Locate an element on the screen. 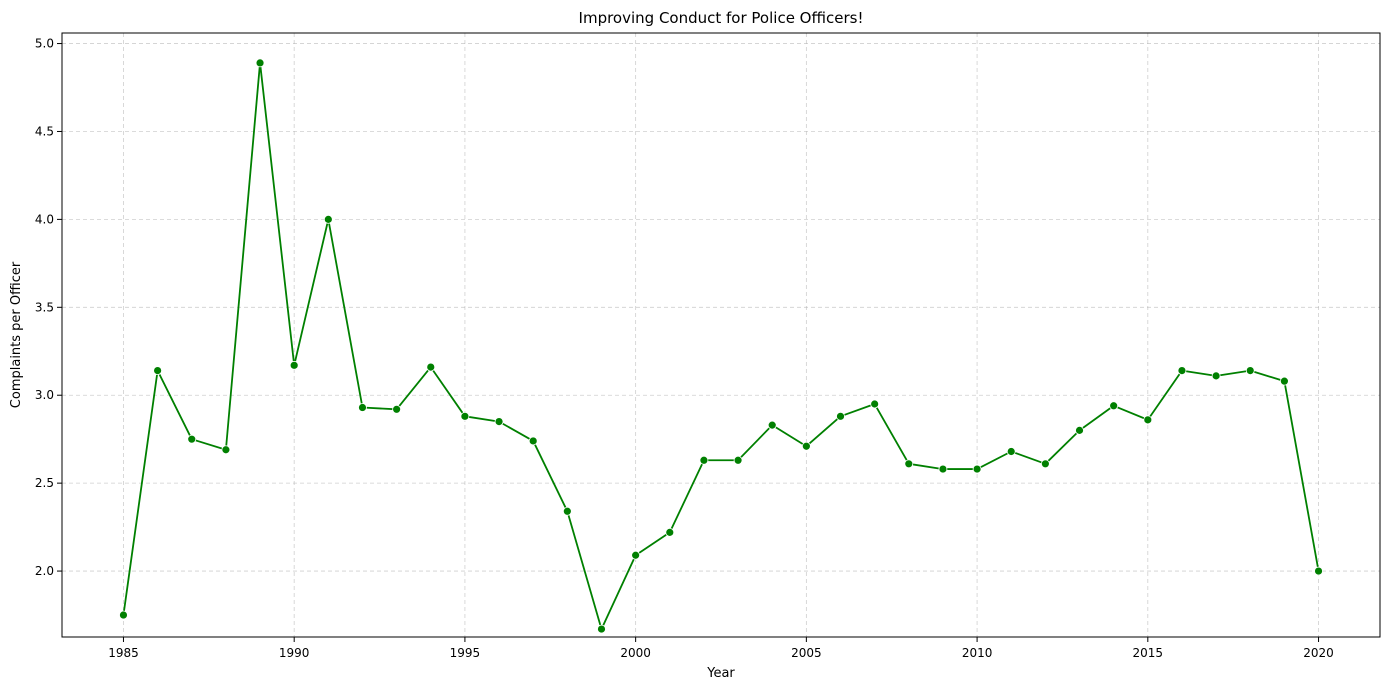  y-axis-label: Complaints per Officer is located at coordinates (16, 334).